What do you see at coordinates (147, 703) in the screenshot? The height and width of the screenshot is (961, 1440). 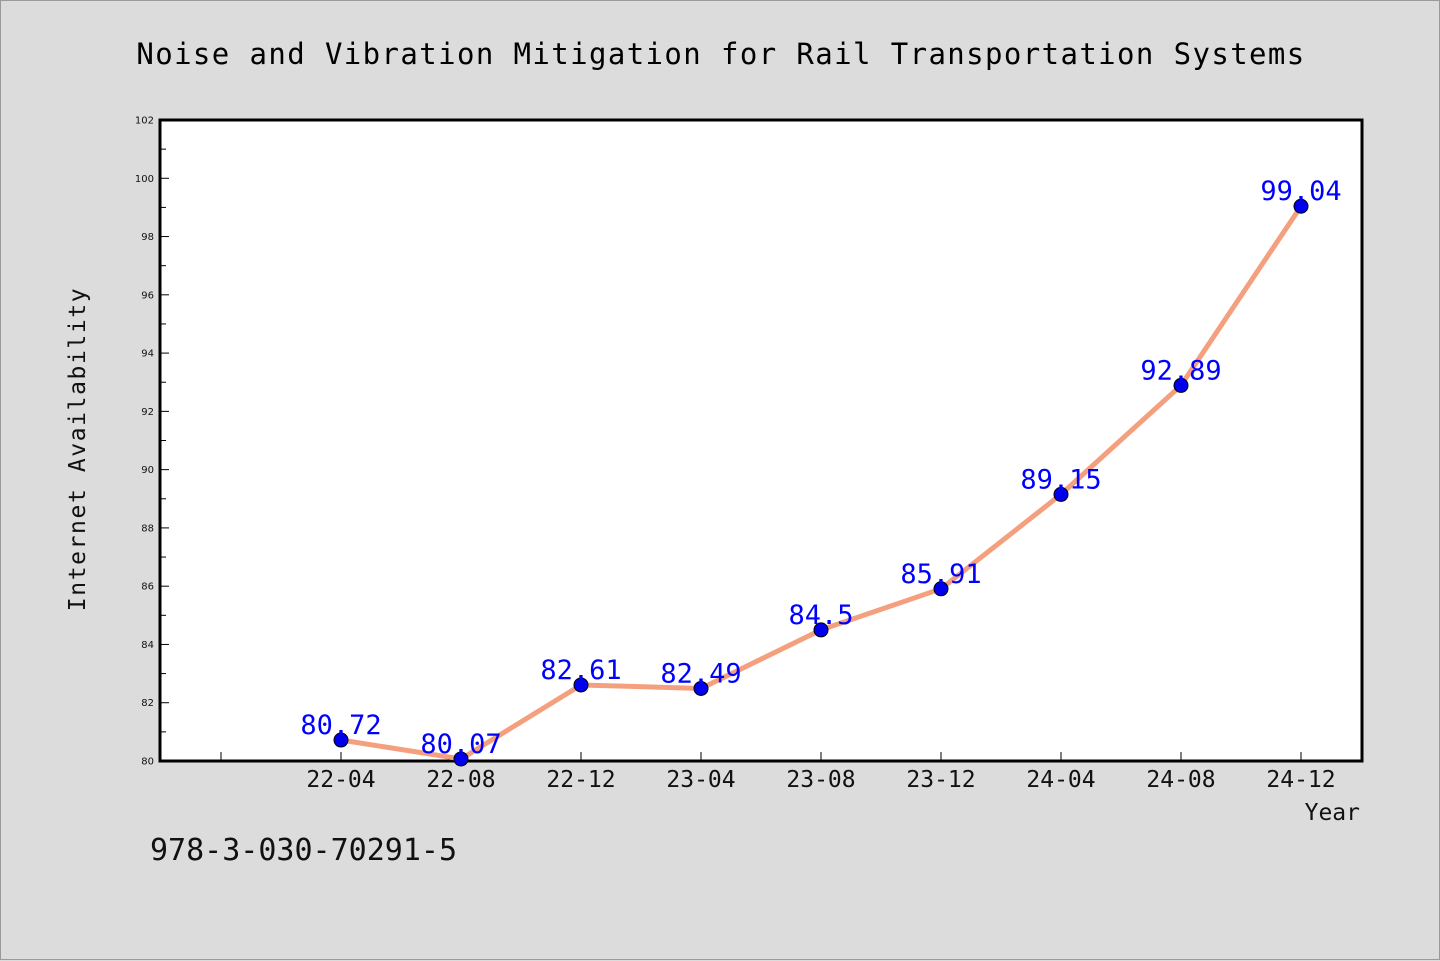 I see `y-tick-label: 82` at bounding box center [147, 703].